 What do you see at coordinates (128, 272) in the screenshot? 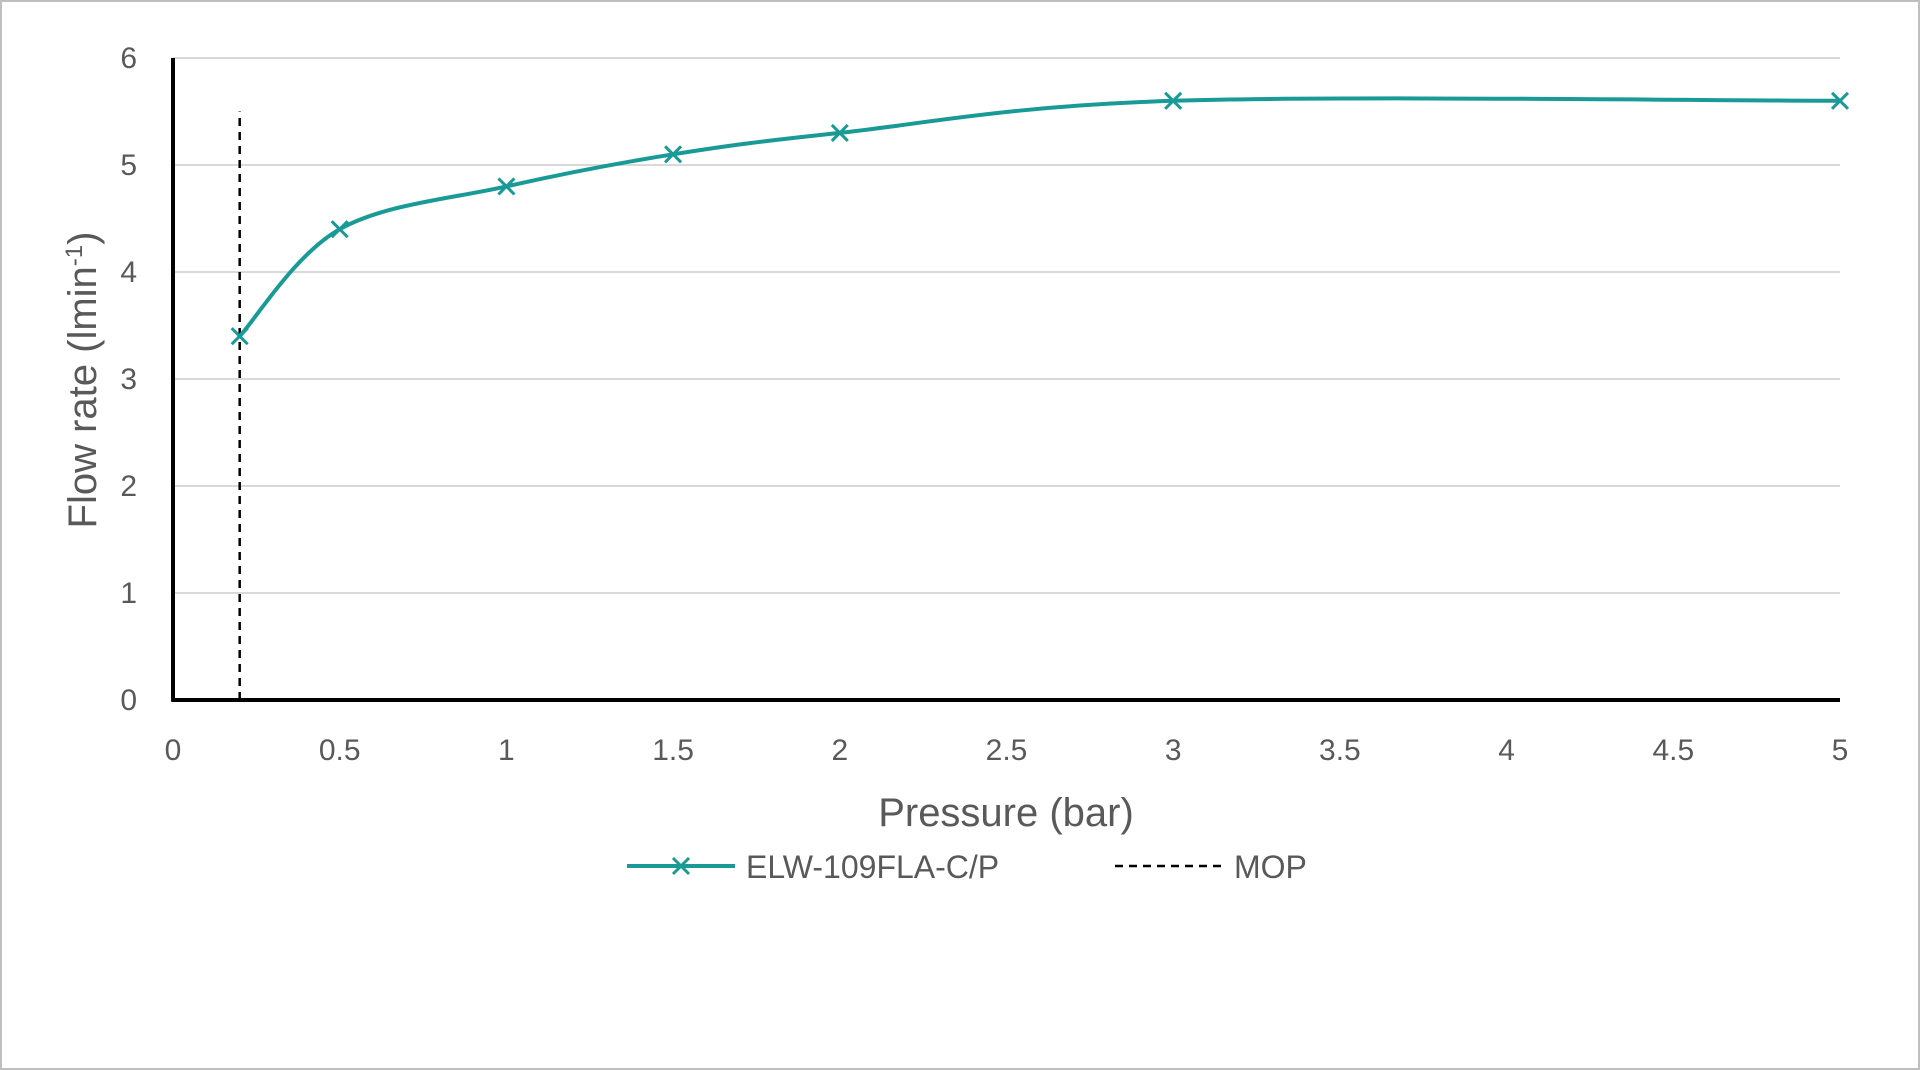
I see `y-tick-label-4: 4` at bounding box center [128, 272].